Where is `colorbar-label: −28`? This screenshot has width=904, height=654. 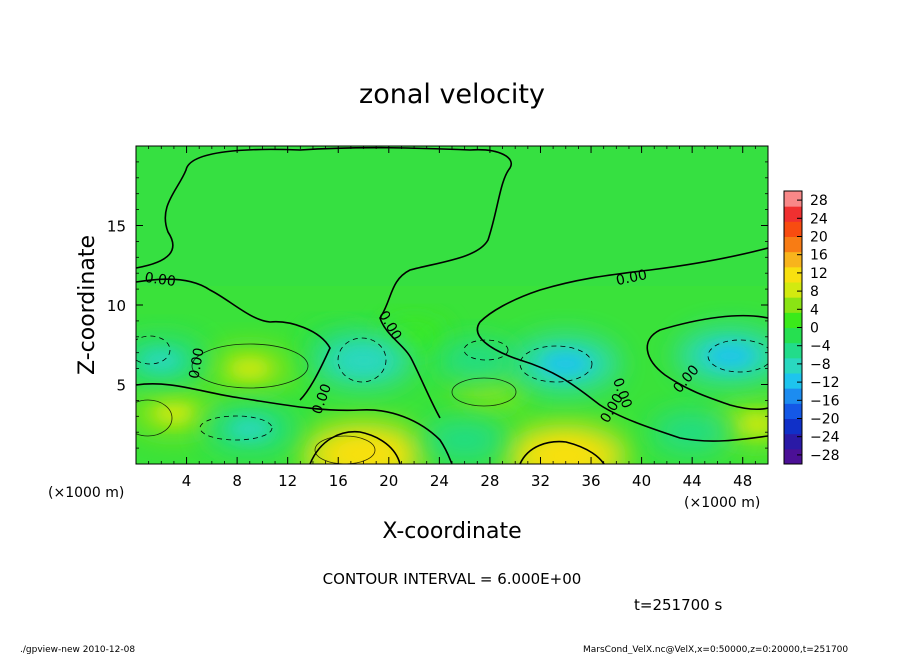 colorbar-label: −28 is located at coordinates (825, 456).